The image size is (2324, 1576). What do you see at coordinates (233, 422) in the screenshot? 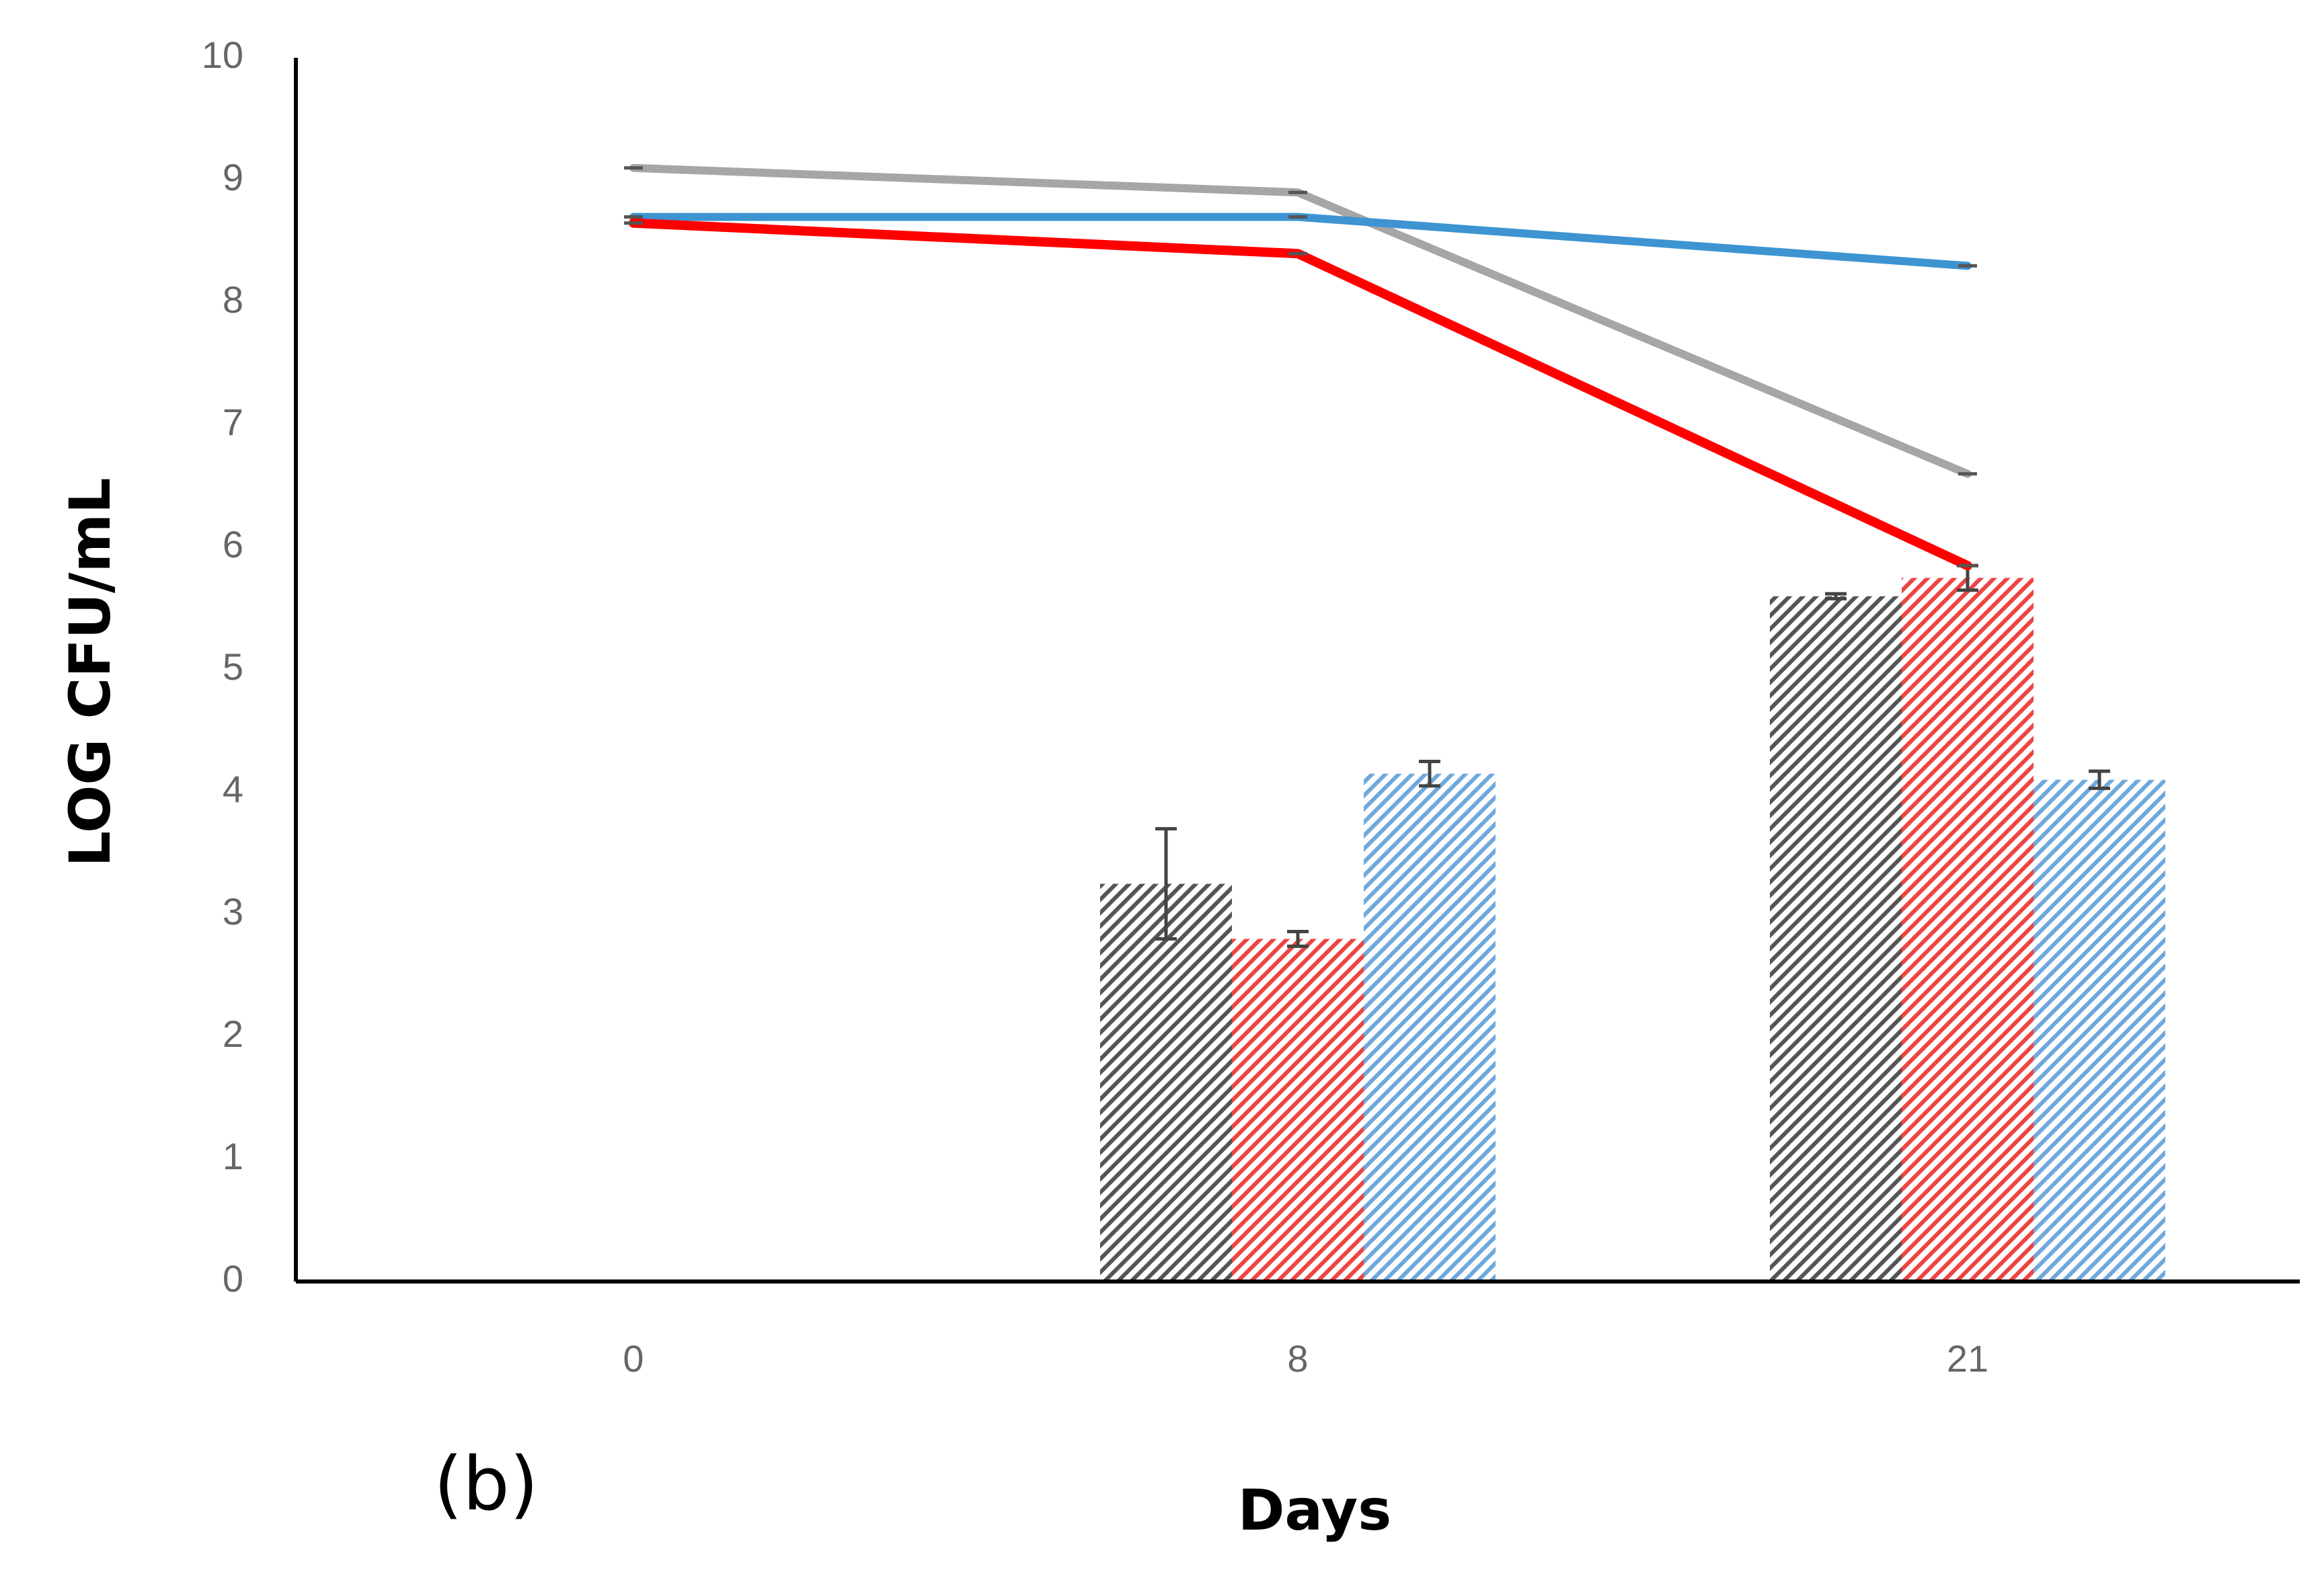
I see `y-tick-label-7: 7` at bounding box center [233, 422].